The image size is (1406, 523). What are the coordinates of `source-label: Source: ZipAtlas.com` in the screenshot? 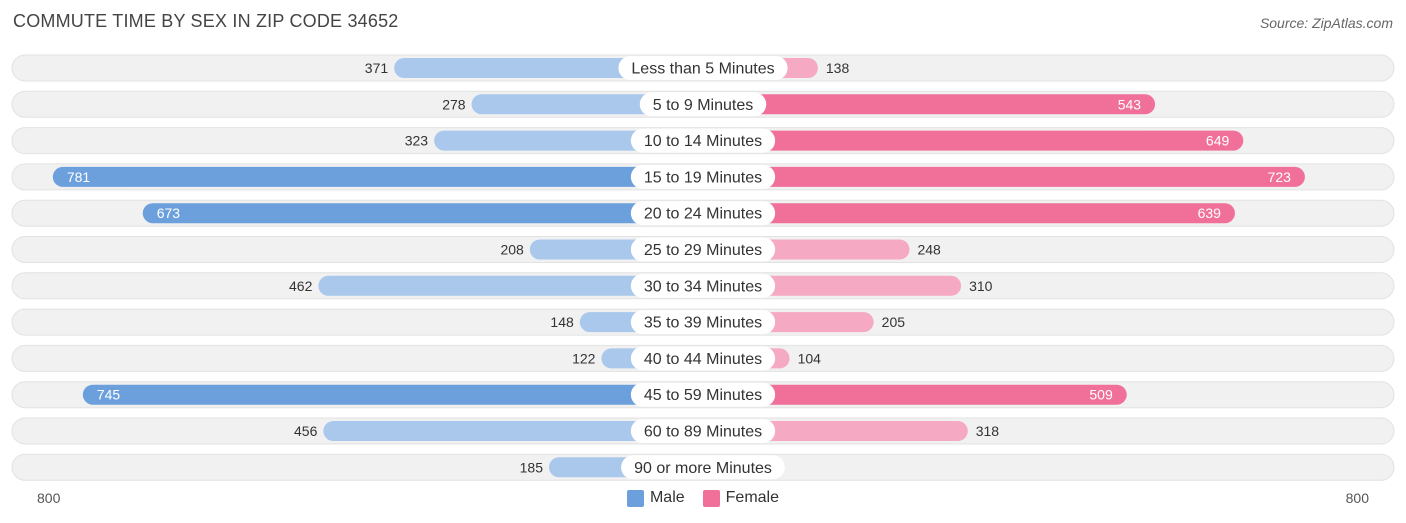 It's located at (1326, 23).